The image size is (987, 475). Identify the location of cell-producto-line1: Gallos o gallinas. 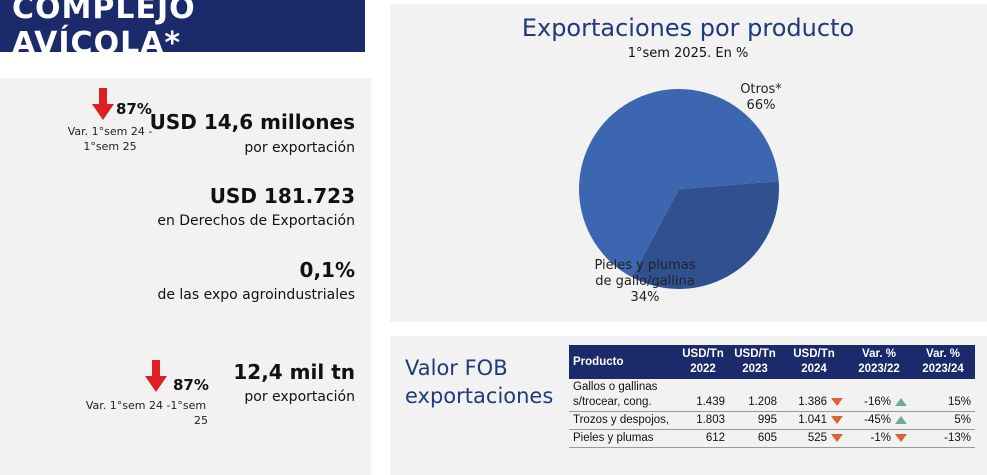
(615, 387).